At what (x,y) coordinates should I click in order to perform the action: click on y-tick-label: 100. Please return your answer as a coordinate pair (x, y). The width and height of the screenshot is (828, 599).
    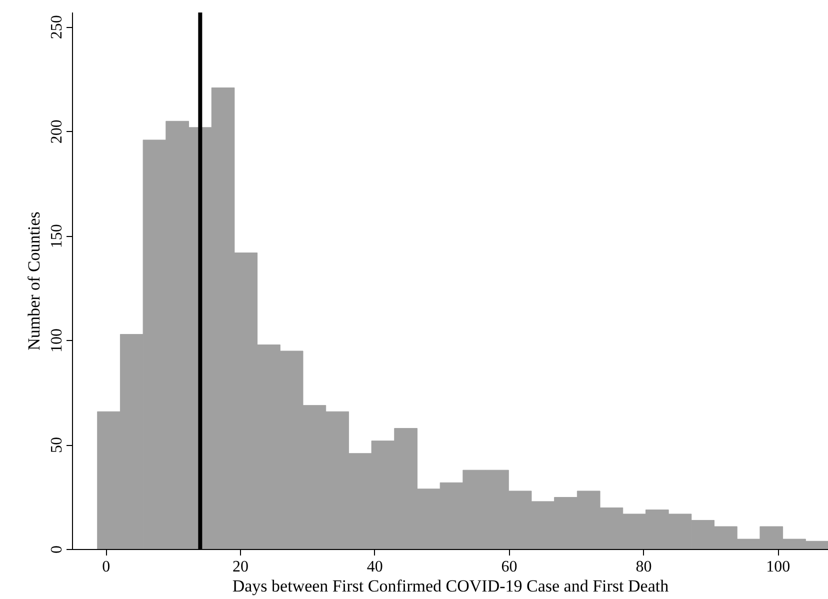
    Looking at the image, I should click on (57, 340).